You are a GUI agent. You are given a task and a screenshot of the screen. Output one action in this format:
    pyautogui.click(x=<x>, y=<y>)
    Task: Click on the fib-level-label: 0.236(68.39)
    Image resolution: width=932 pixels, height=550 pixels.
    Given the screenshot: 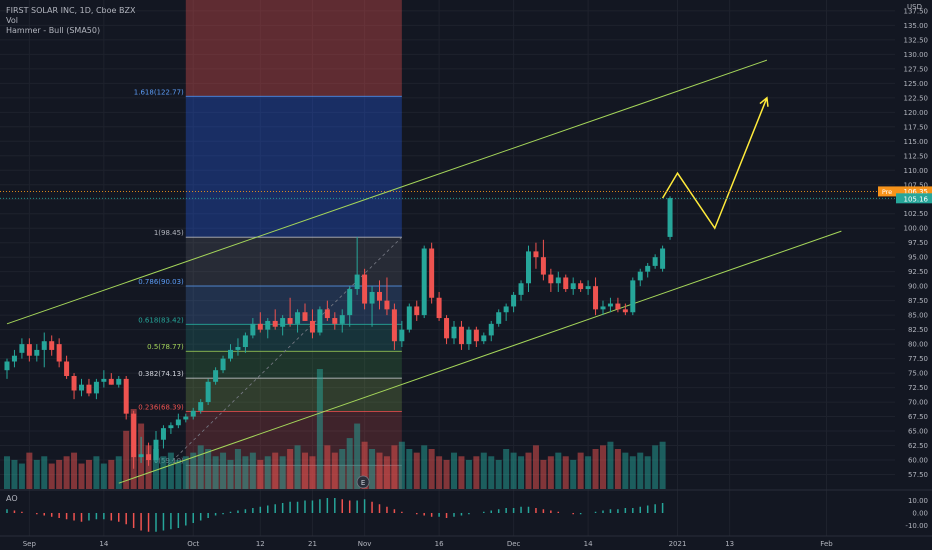 What is the action you would take?
    pyautogui.click(x=161, y=407)
    